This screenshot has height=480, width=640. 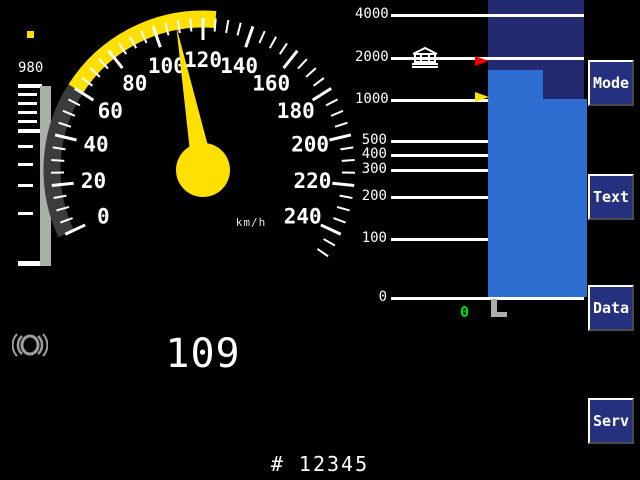 I want to click on dial-number: 0, so click(x=103, y=216).